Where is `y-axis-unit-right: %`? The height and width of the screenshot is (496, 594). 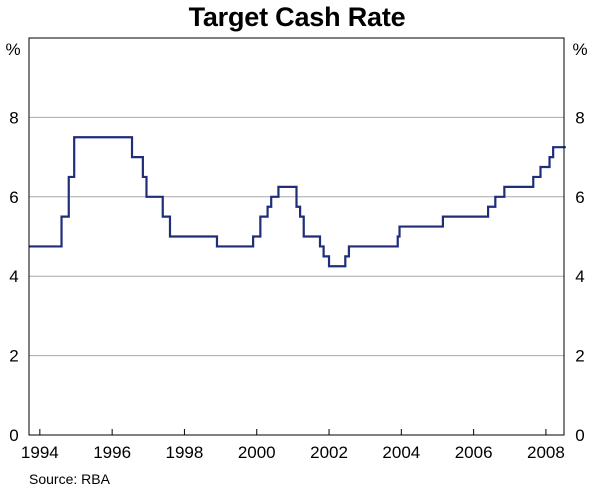 y-axis-unit-right: % is located at coordinates (579, 49).